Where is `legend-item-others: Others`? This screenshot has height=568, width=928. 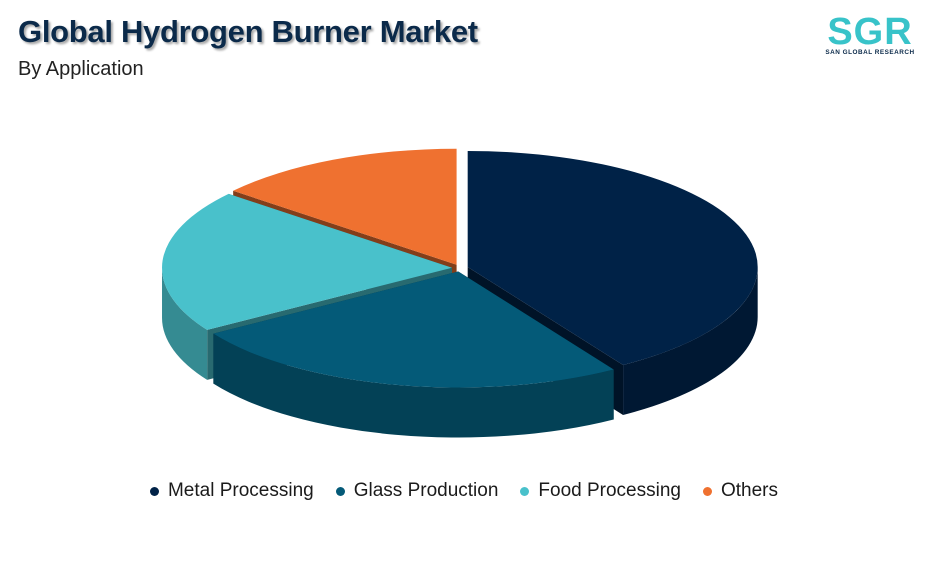 legend-item-others: Others is located at coordinates (740, 491).